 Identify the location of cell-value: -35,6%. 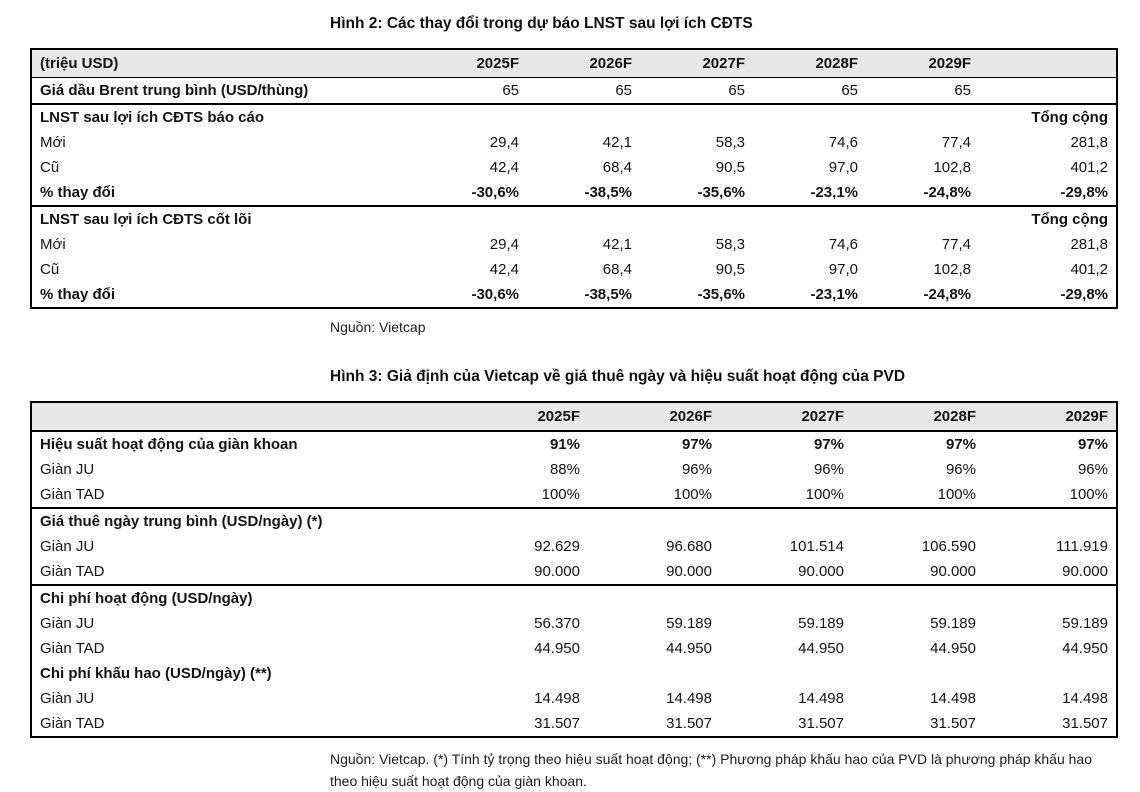
(696, 193).